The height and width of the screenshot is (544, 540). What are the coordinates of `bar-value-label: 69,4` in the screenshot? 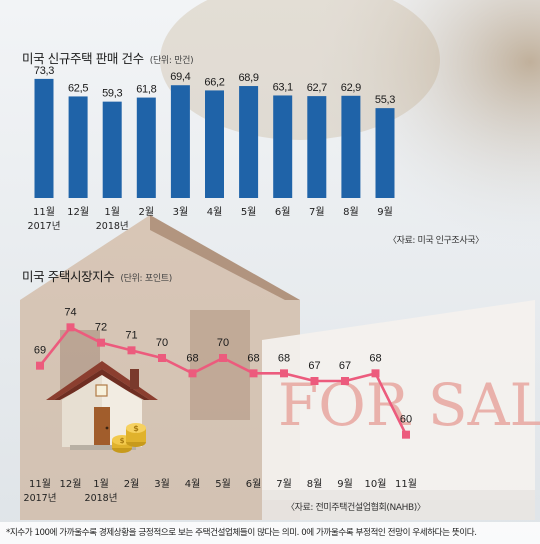 It's located at (180, 77).